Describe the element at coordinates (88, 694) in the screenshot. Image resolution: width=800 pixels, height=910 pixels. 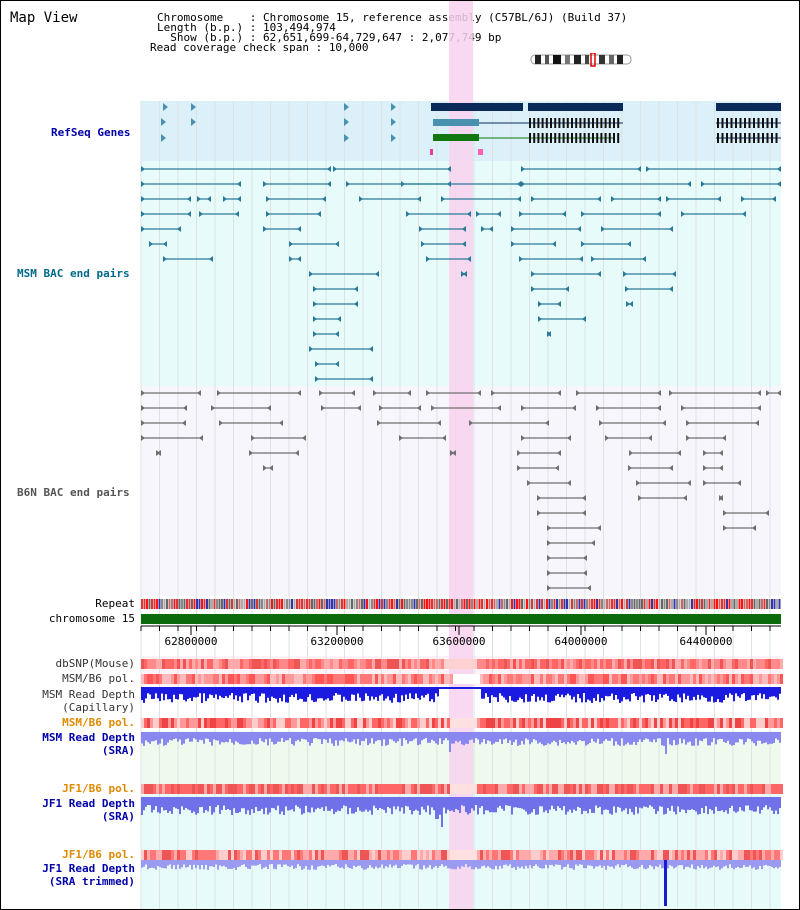
I see `track-label-msm-read-depth: MSM Read Depth` at that location.